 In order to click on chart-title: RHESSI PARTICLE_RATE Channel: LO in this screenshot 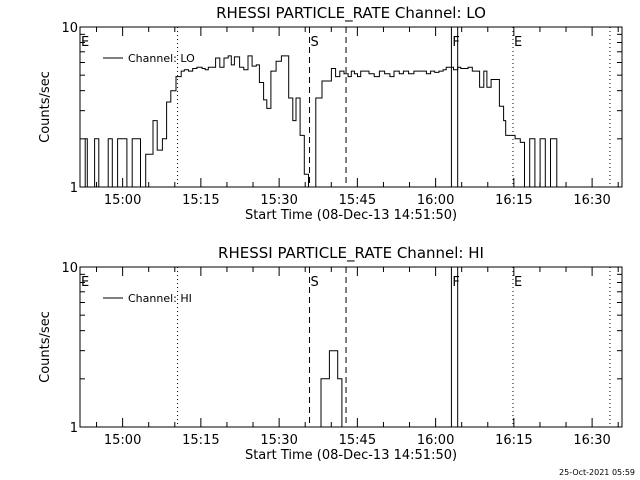, I will do `click(351, 13)`.